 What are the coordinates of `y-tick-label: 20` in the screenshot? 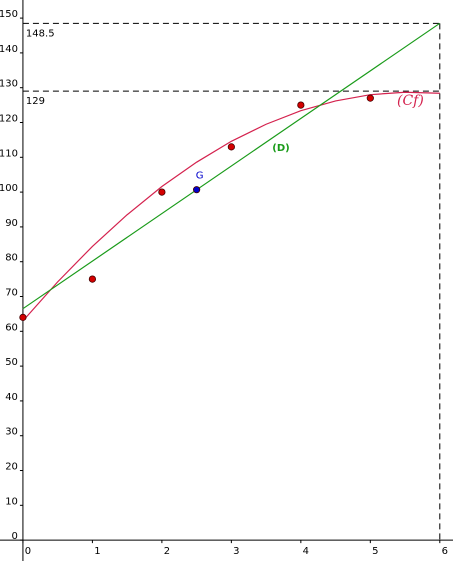 It's located at (11, 467).